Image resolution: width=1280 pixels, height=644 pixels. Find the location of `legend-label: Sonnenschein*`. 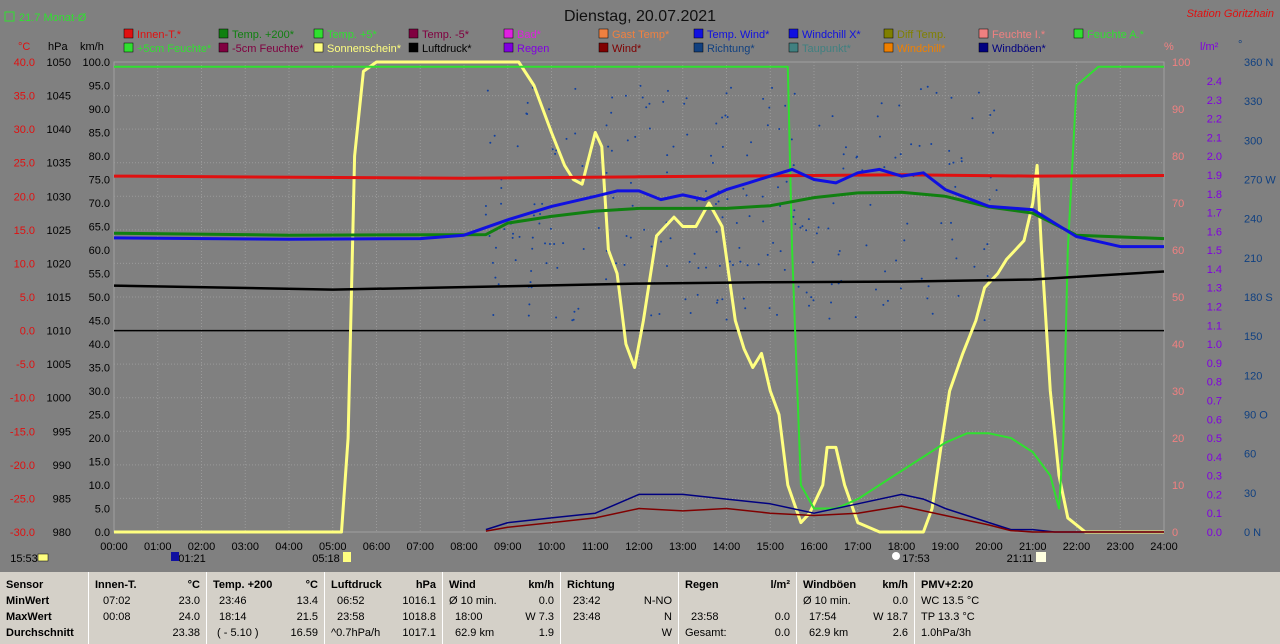

legend-label: Sonnenschein* is located at coordinates (364, 49).